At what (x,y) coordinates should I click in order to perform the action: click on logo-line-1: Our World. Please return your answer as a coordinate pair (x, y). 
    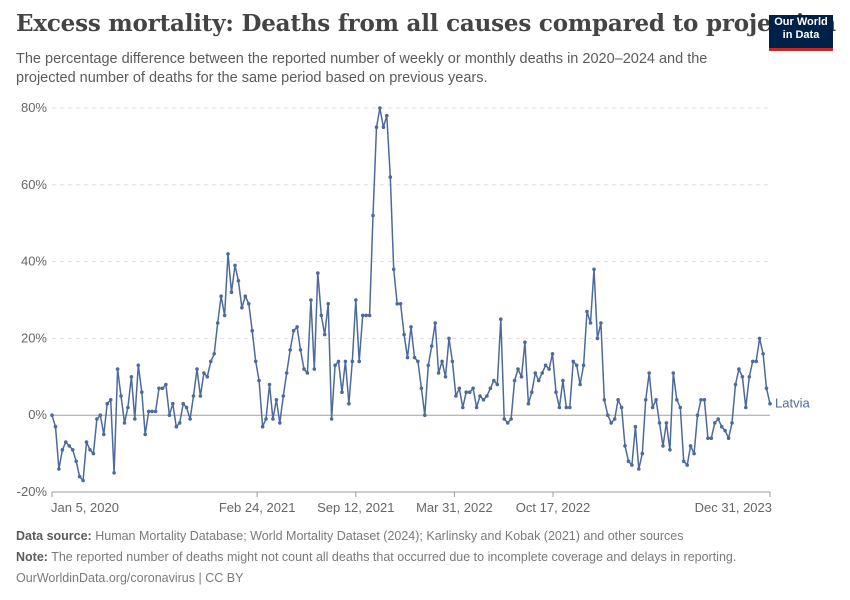
    Looking at the image, I should click on (801, 22).